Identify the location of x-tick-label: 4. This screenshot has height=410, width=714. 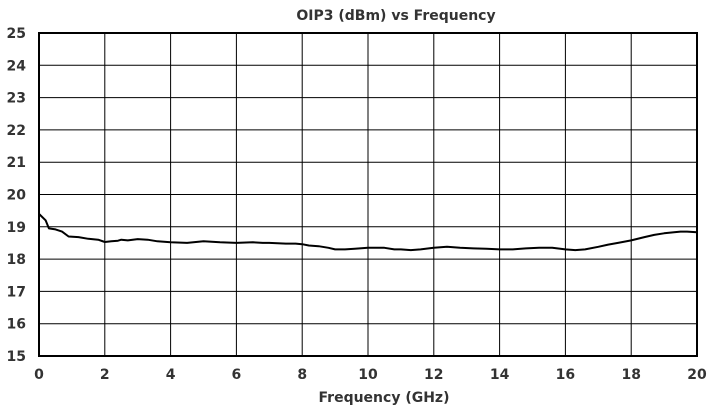
(171, 375).